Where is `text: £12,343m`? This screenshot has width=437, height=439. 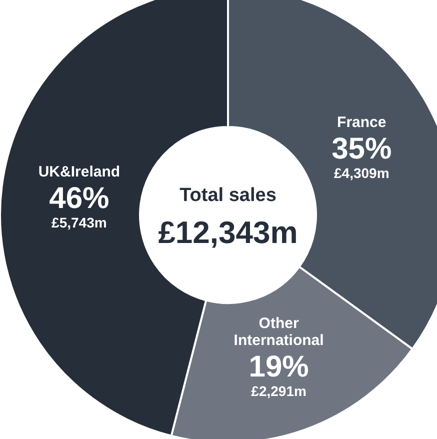 text: £12,343m is located at coordinates (228, 232).